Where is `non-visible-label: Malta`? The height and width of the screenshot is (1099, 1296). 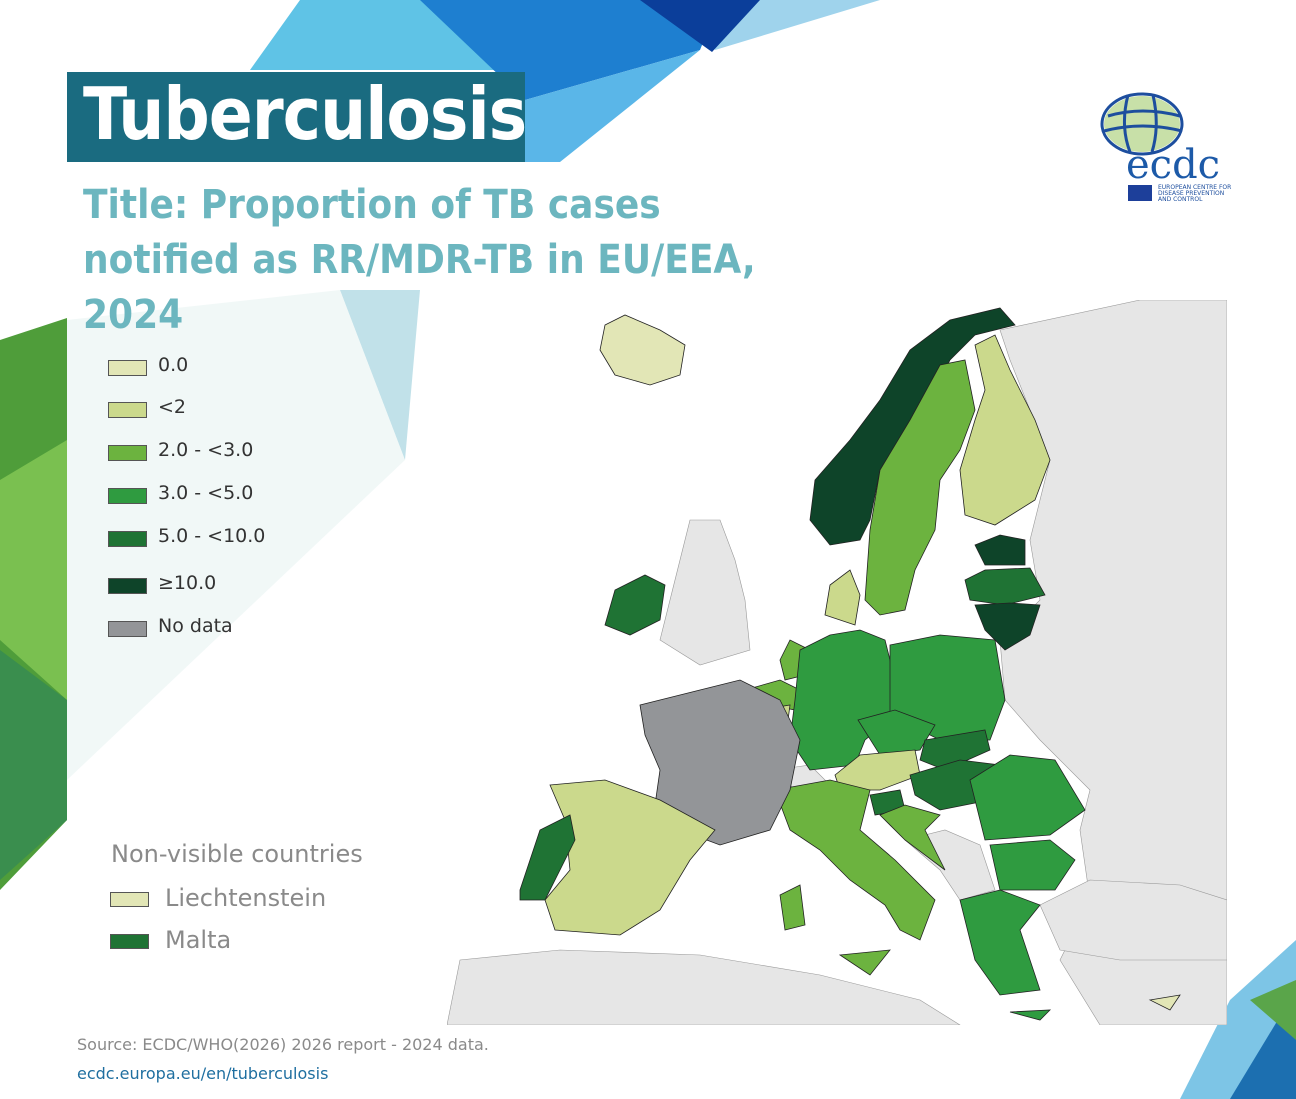 non-visible-label: Malta is located at coordinates (198, 940).